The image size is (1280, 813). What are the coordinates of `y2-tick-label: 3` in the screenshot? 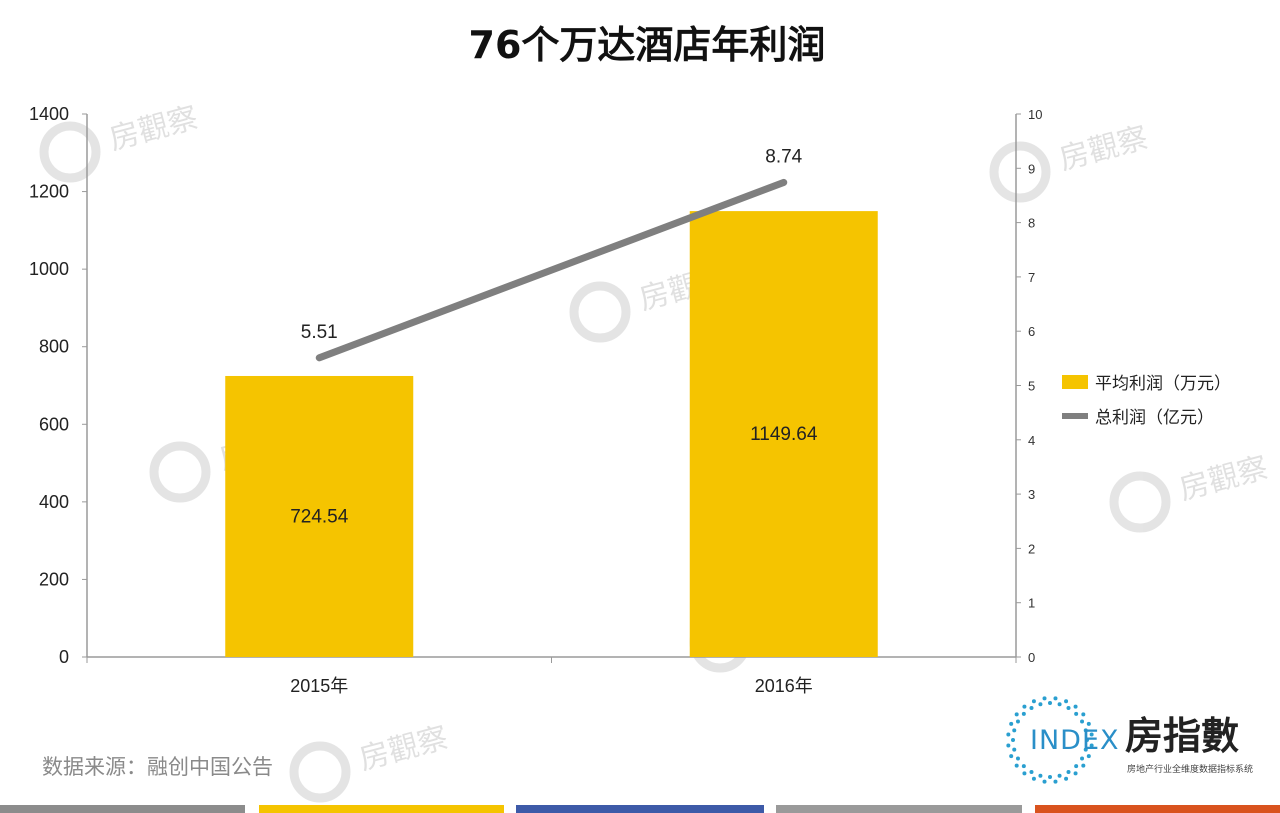 It's located at (1031, 494).